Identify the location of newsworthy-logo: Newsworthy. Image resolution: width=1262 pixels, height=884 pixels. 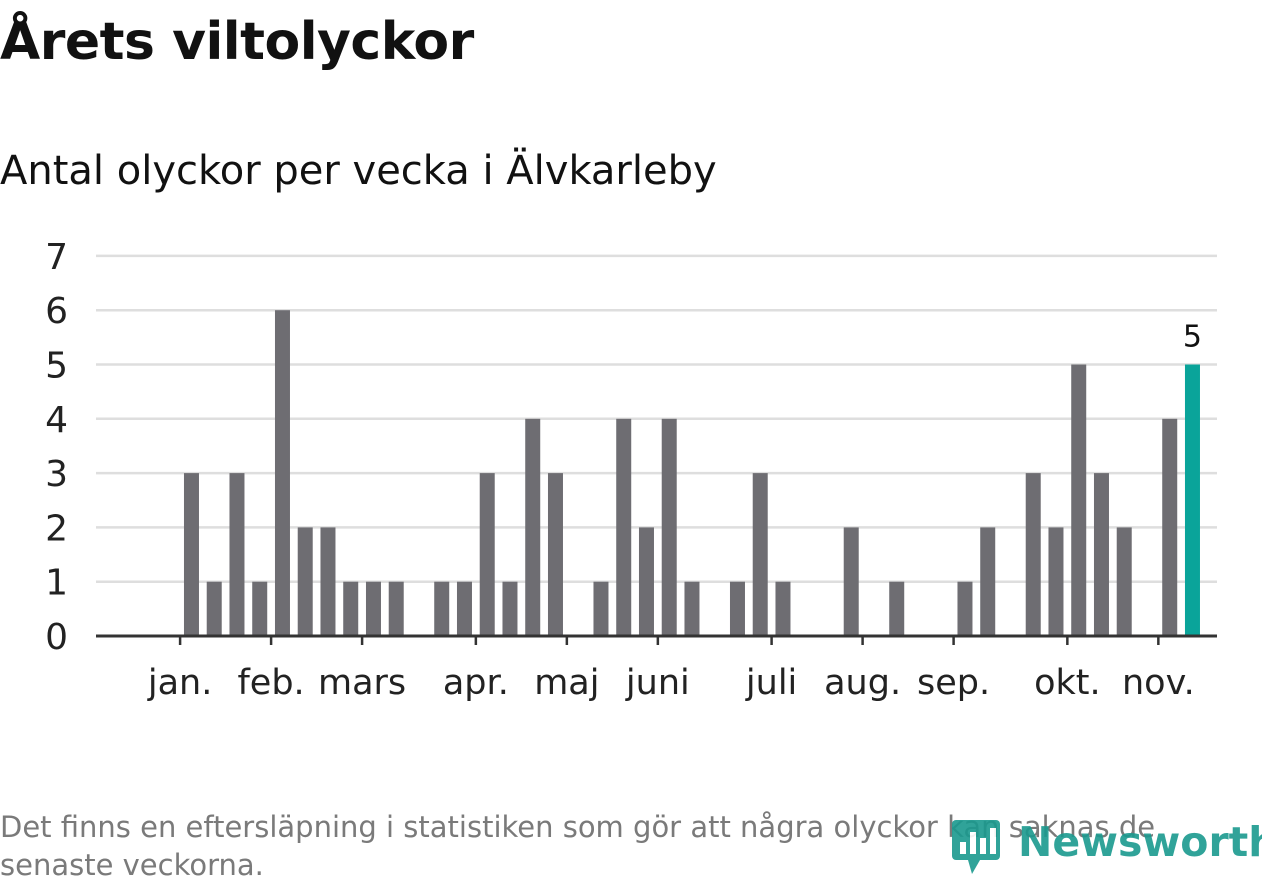
(1106, 846).